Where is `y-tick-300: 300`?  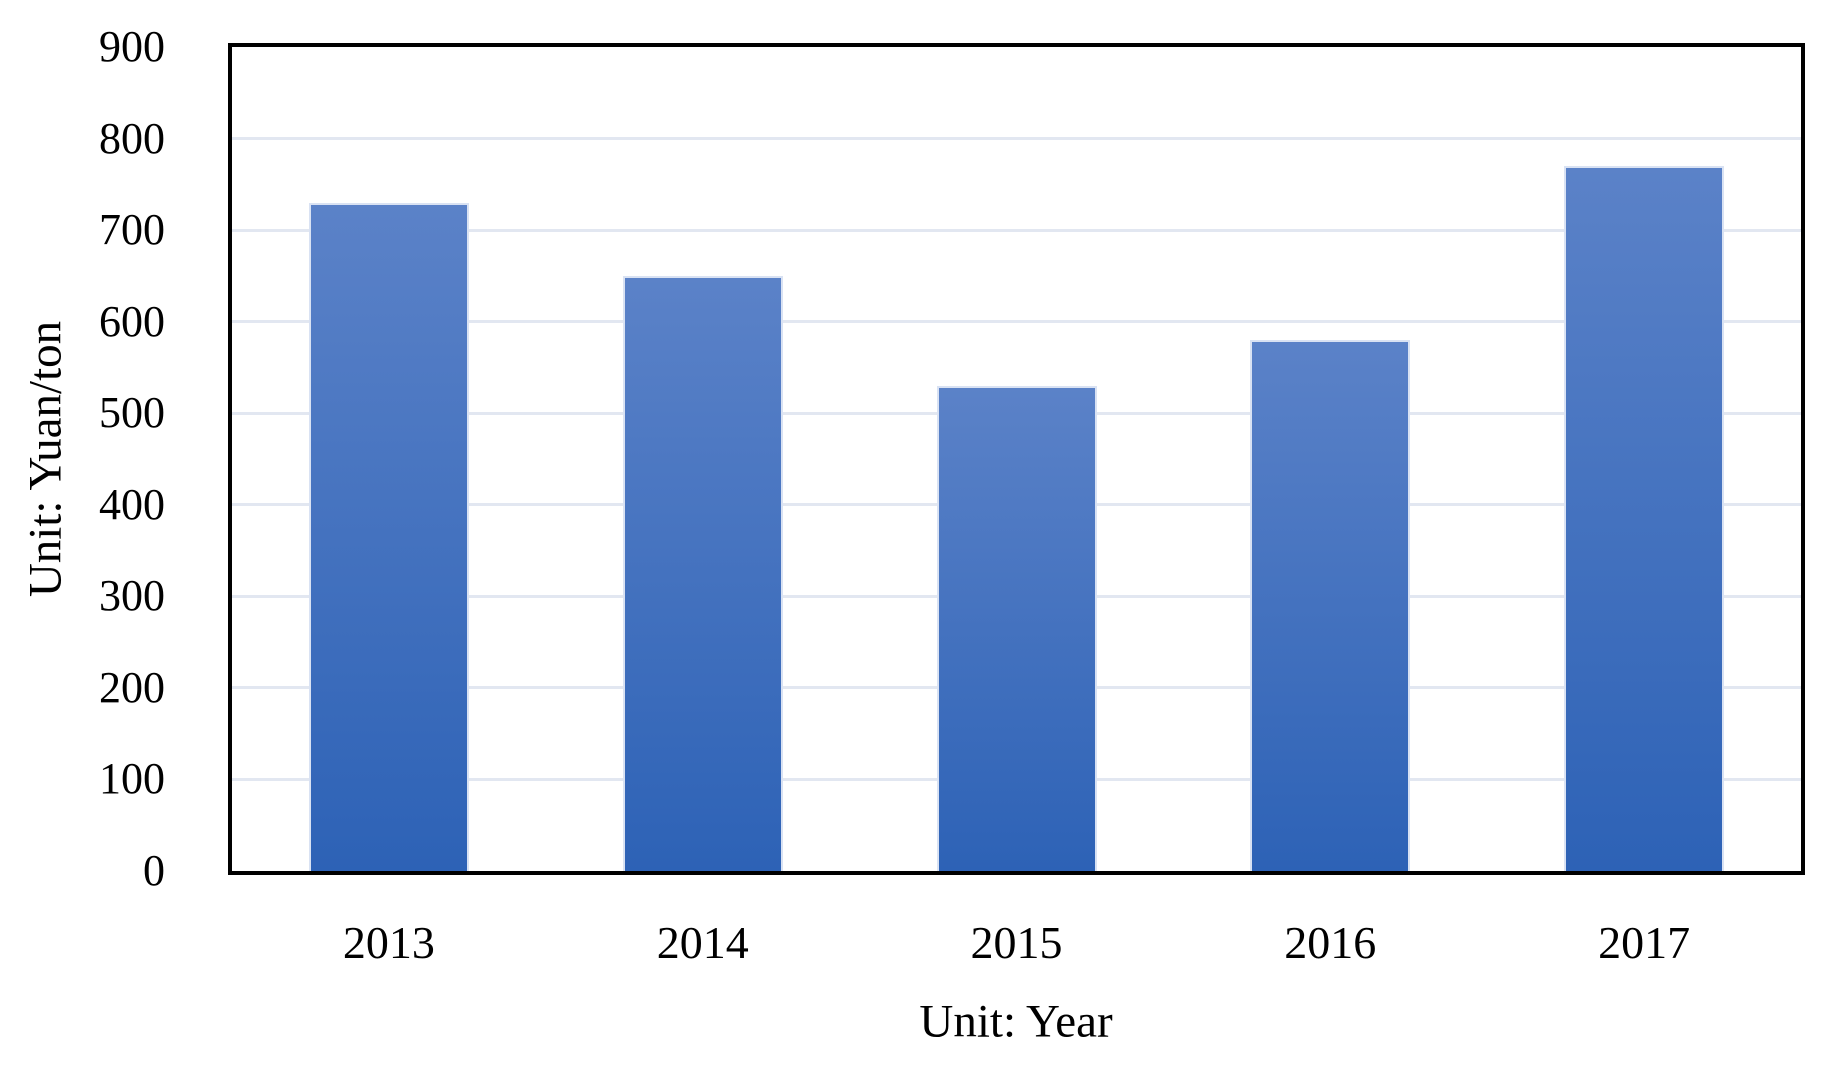 y-tick-300: 300 is located at coordinates (132, 596).